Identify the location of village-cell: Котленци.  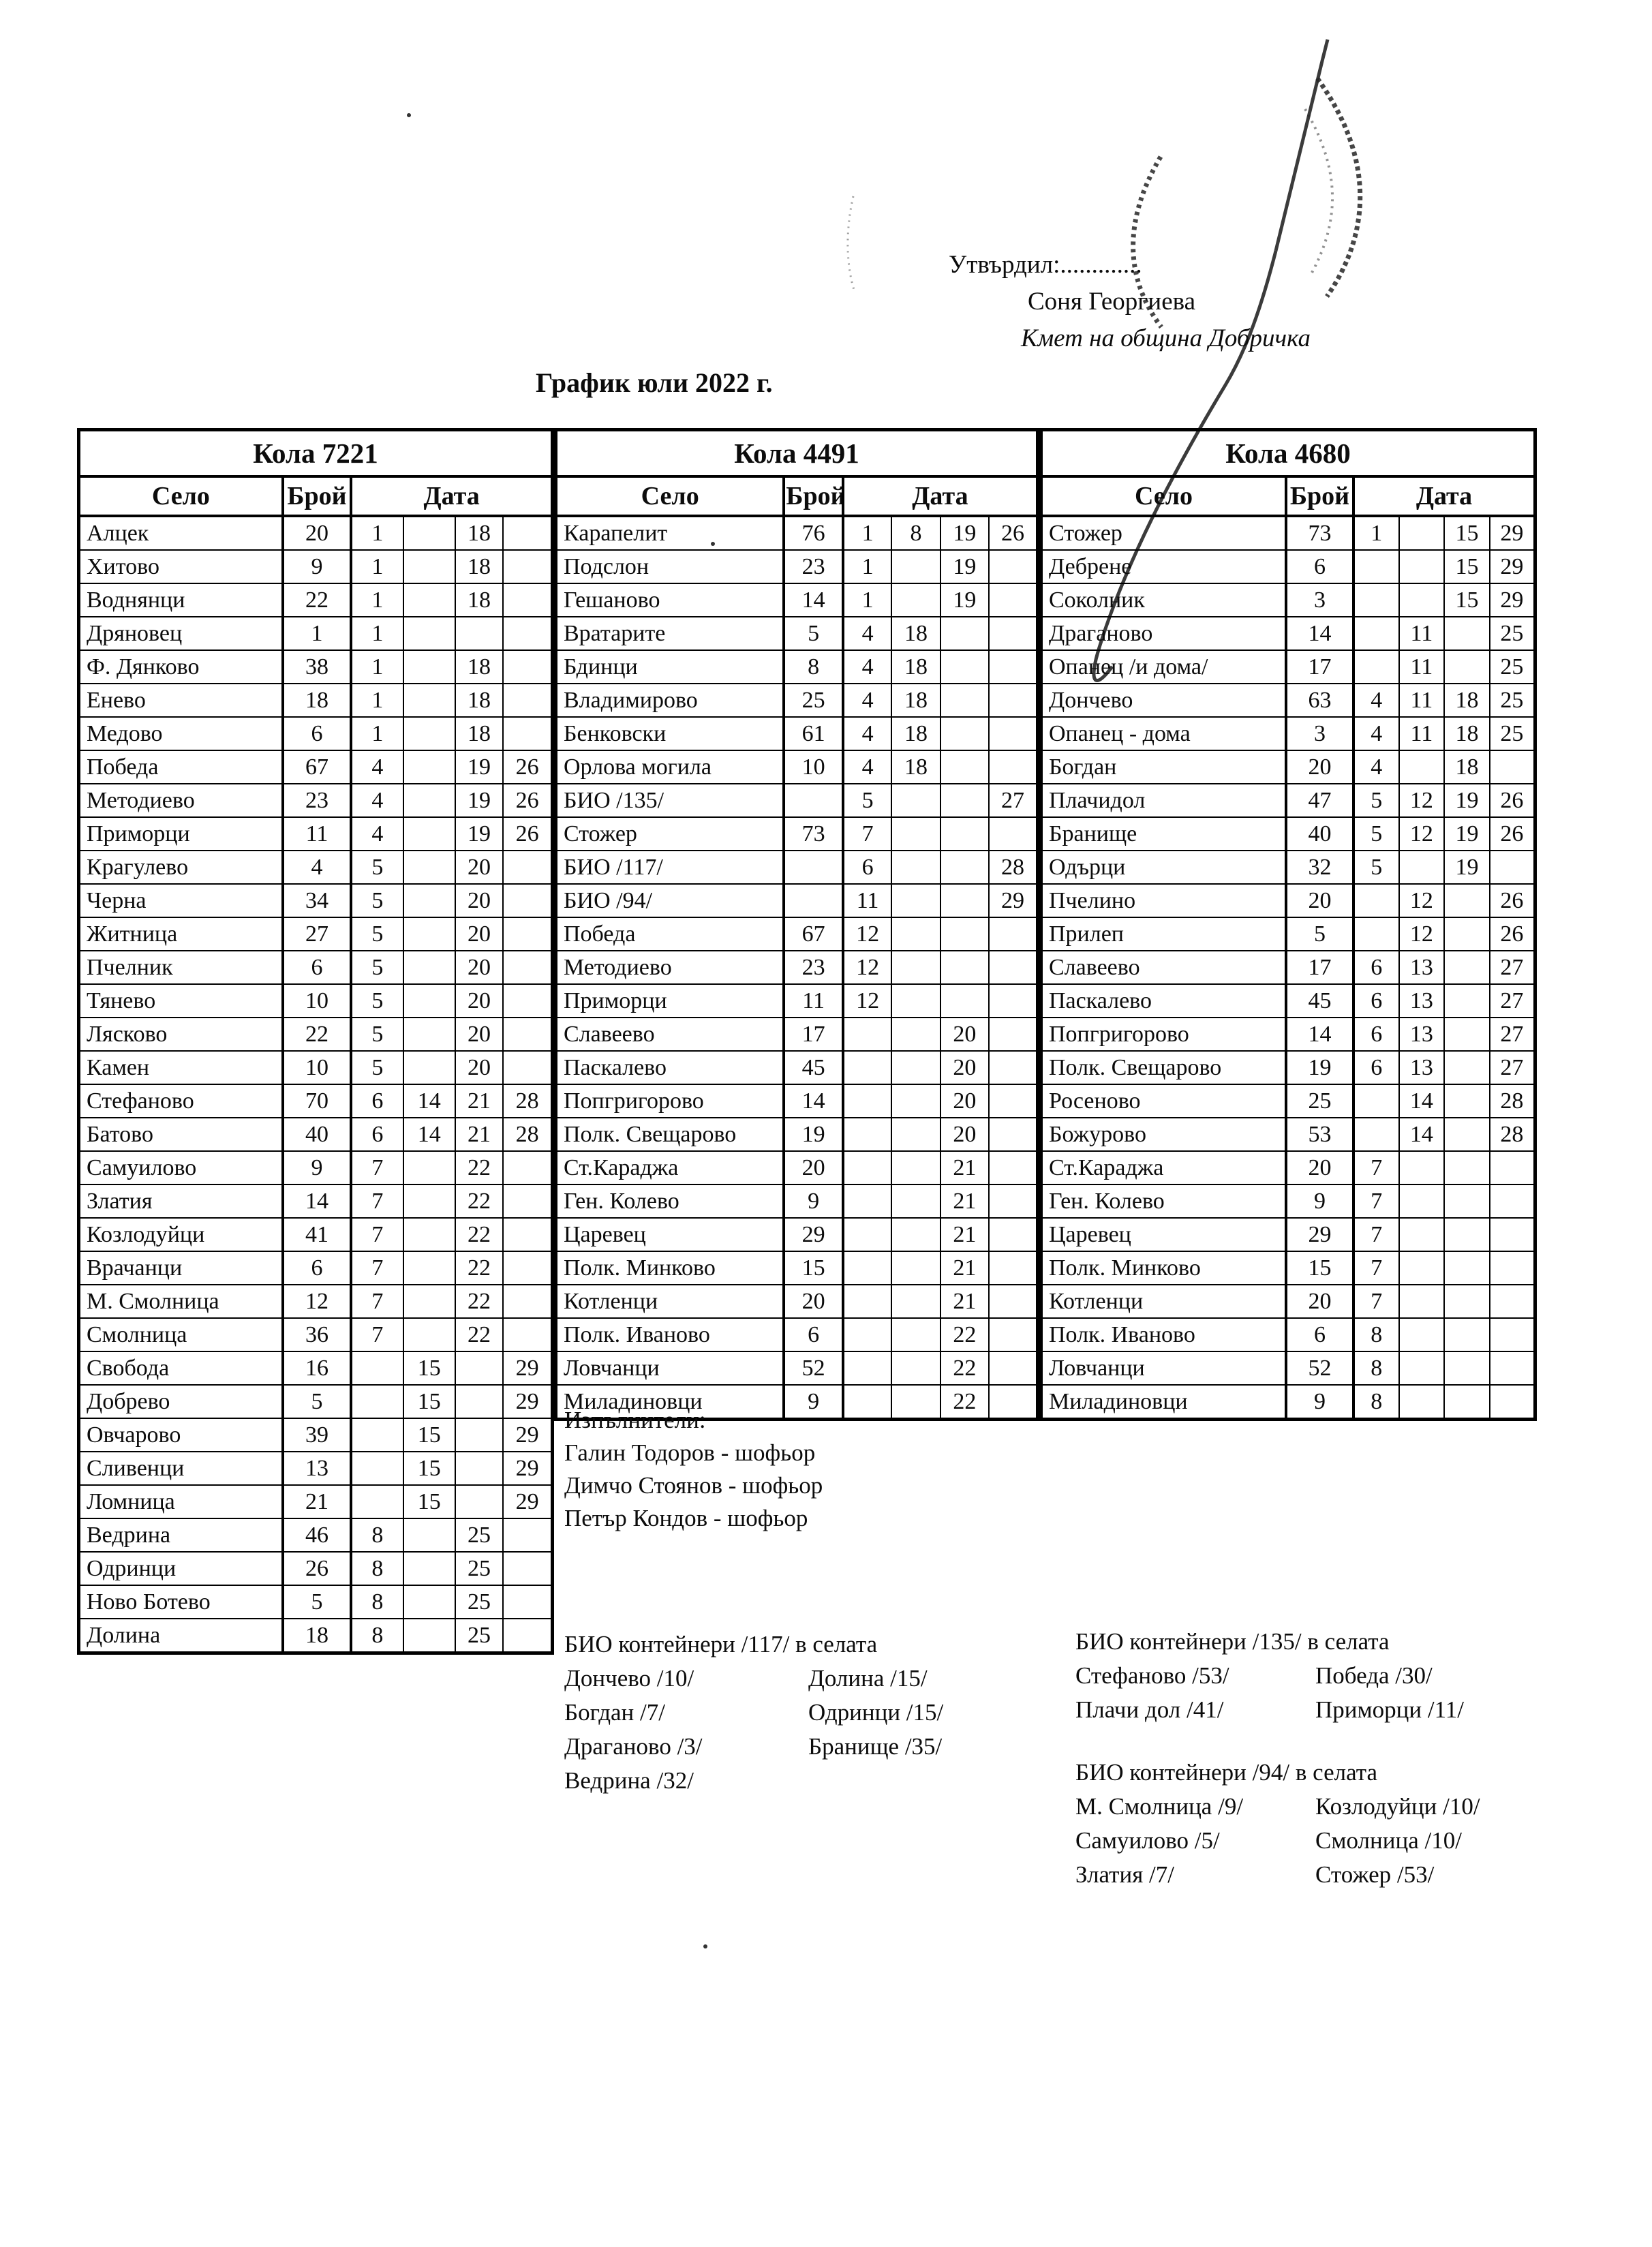
(670, 1301).